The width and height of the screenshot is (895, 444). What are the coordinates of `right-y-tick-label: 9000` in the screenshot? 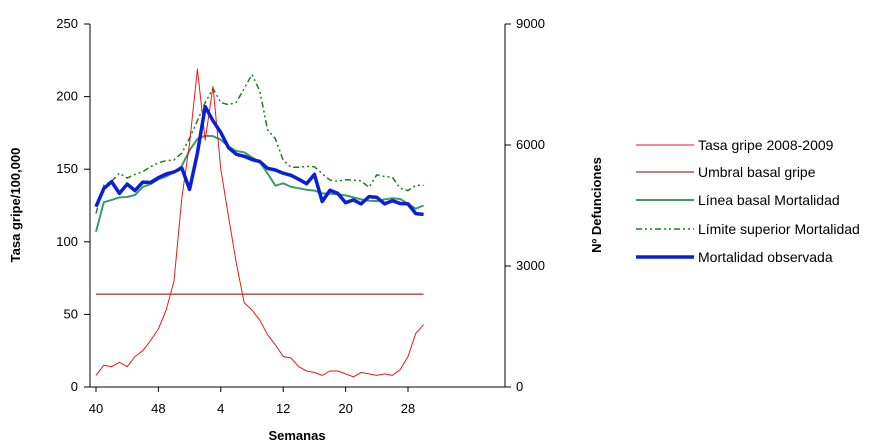 It's located at (530, 23).